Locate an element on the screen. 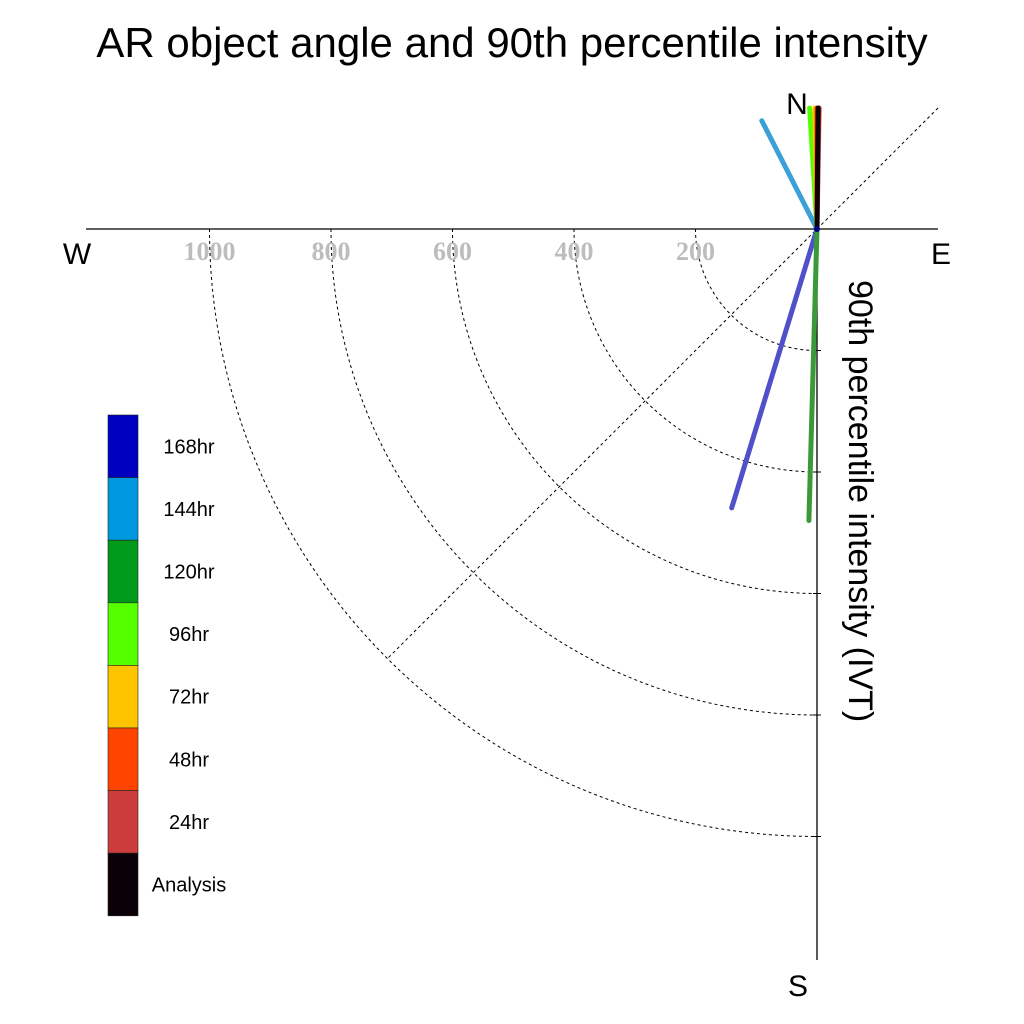  series-line-120hr is located at coordinates (813, 374).